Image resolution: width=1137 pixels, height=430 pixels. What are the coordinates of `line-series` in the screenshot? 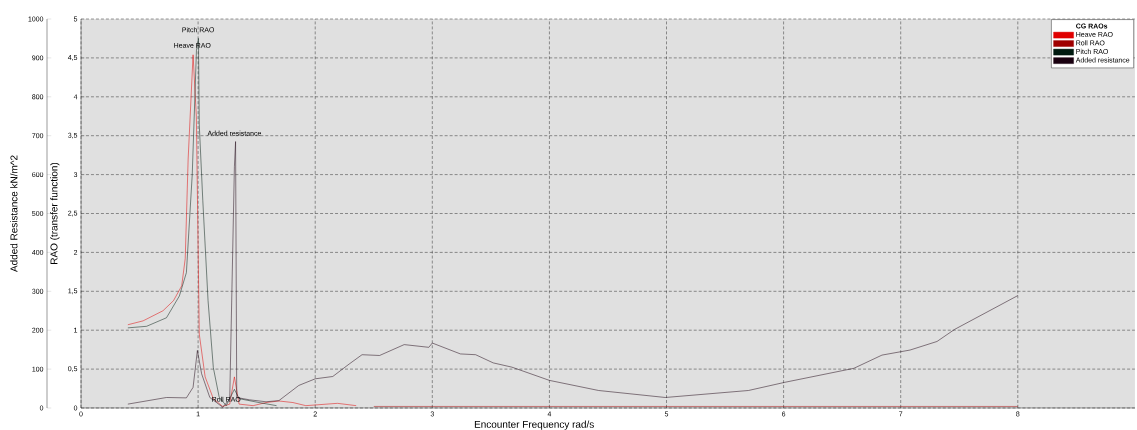 It's located at (202, 222).